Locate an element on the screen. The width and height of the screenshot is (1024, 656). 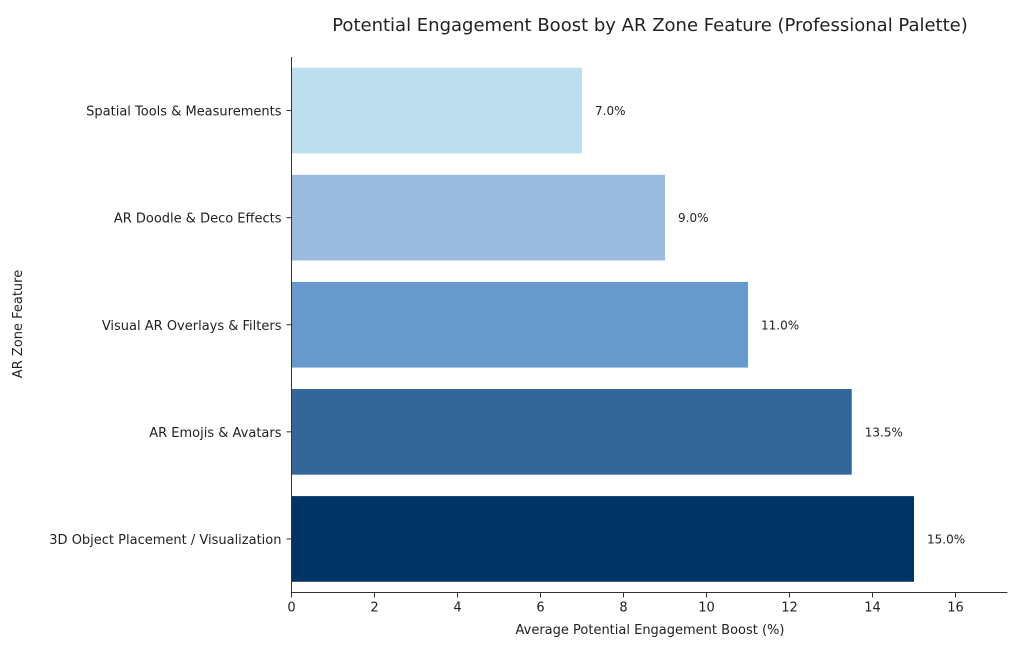
x-tick-label: 16 is located at coordinates (955, 608).